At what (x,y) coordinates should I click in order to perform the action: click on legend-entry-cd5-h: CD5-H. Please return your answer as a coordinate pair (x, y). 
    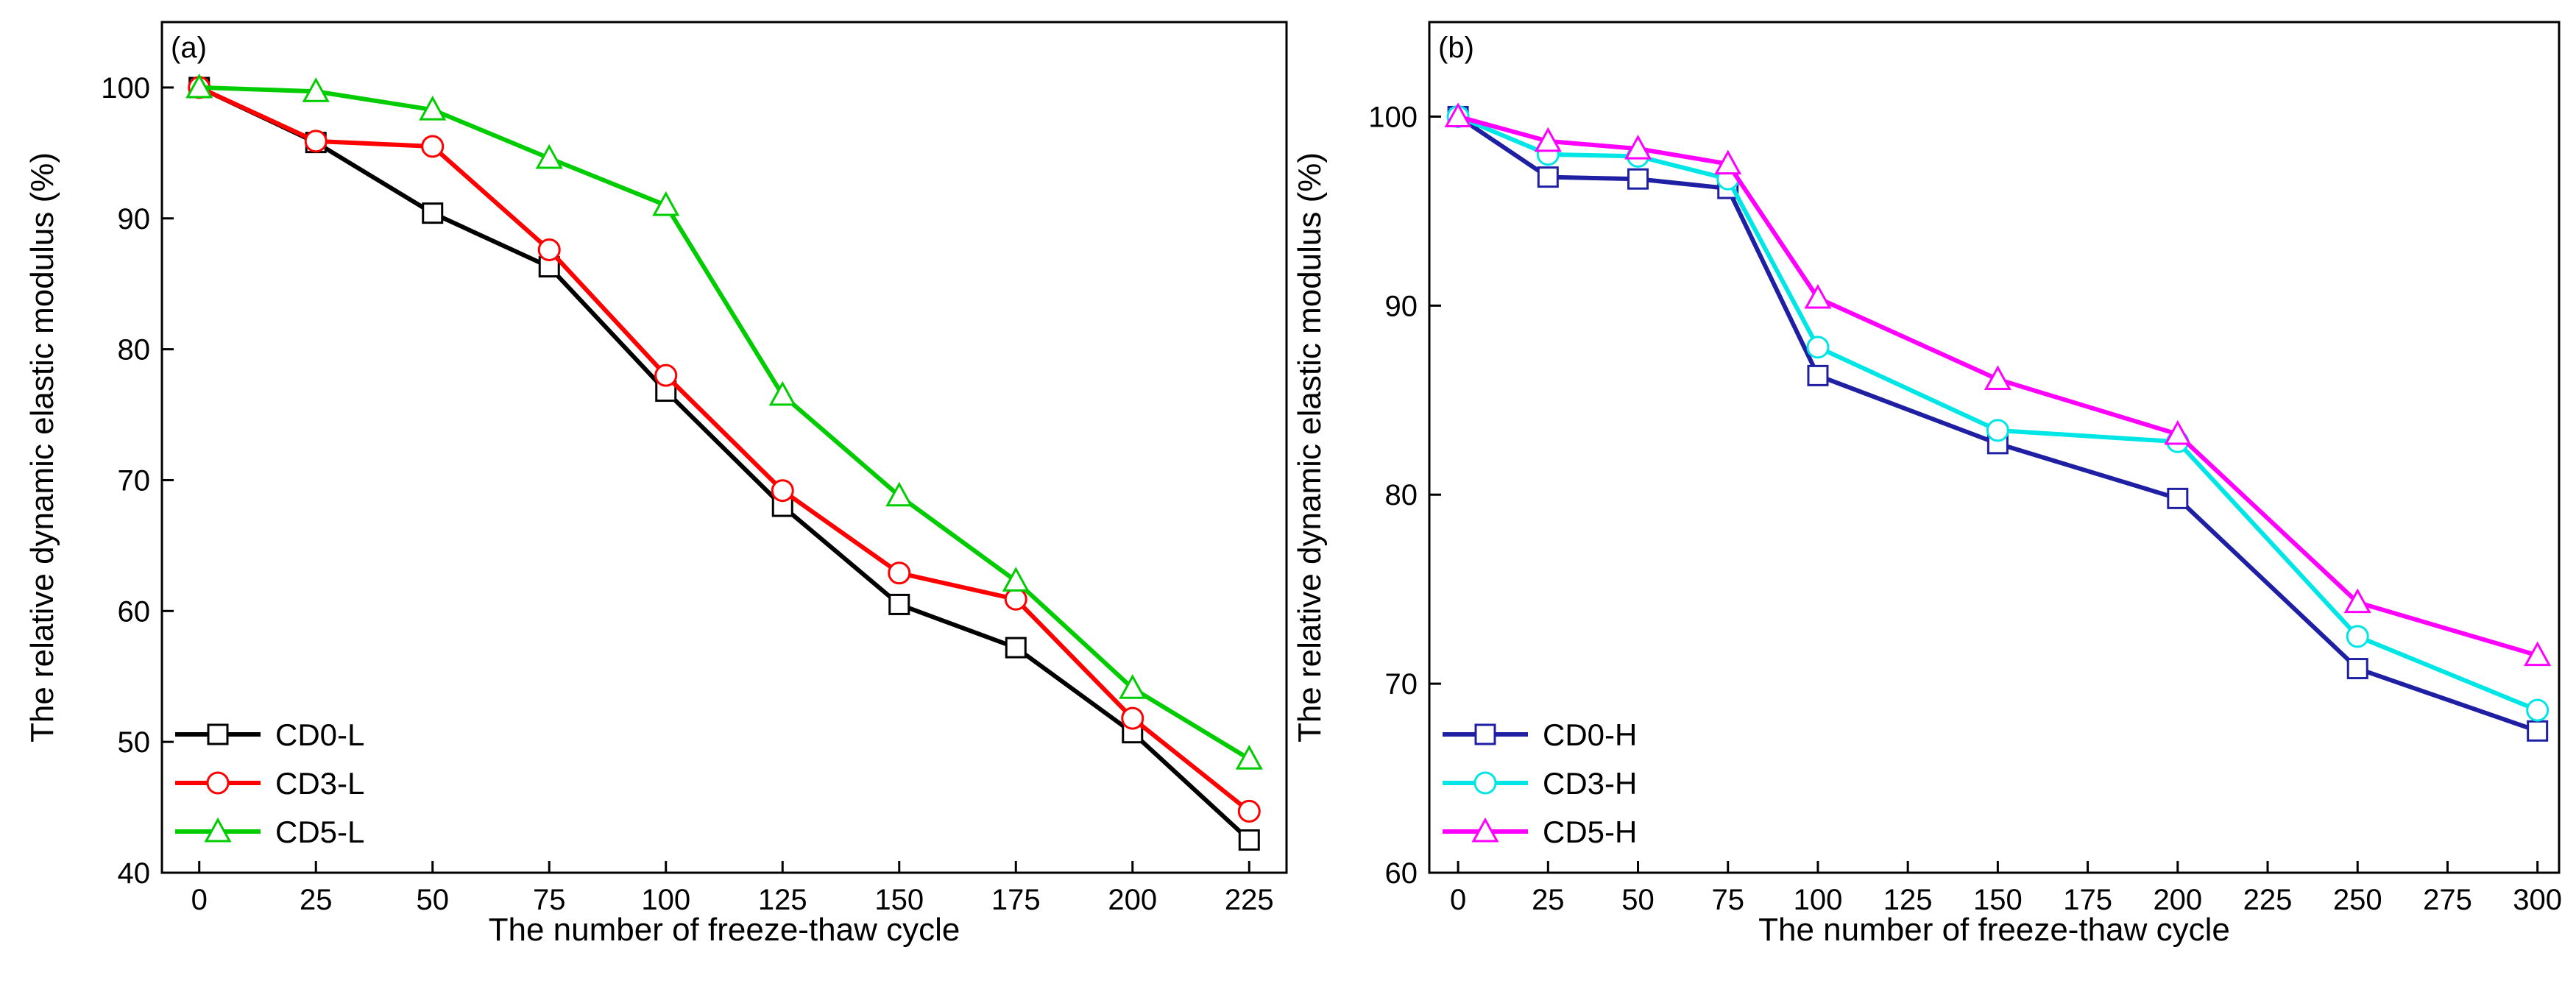
    Looking at the image, I should click on (1540, 832).